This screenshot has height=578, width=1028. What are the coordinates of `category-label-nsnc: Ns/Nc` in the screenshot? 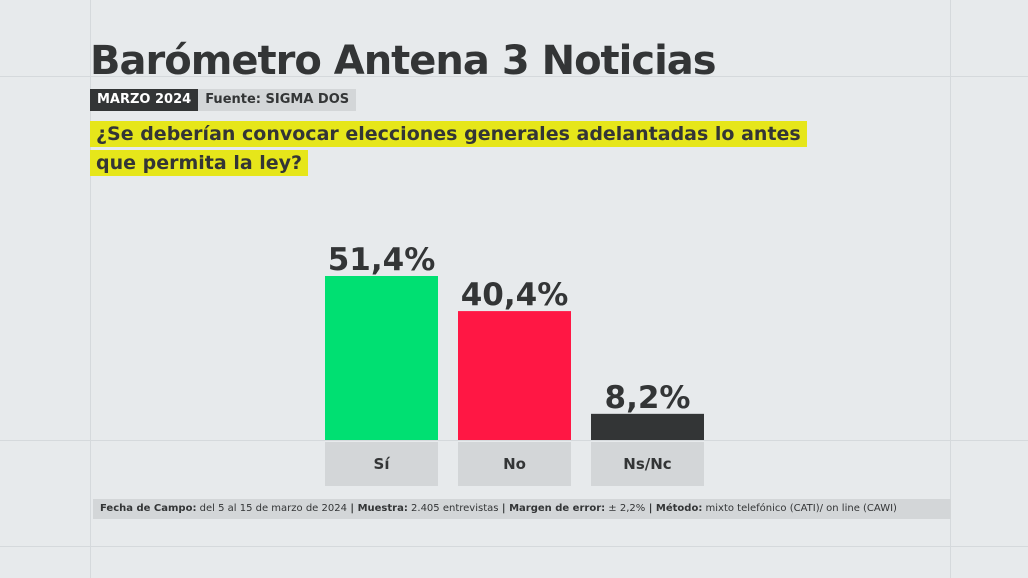 It's located at (647, 464).